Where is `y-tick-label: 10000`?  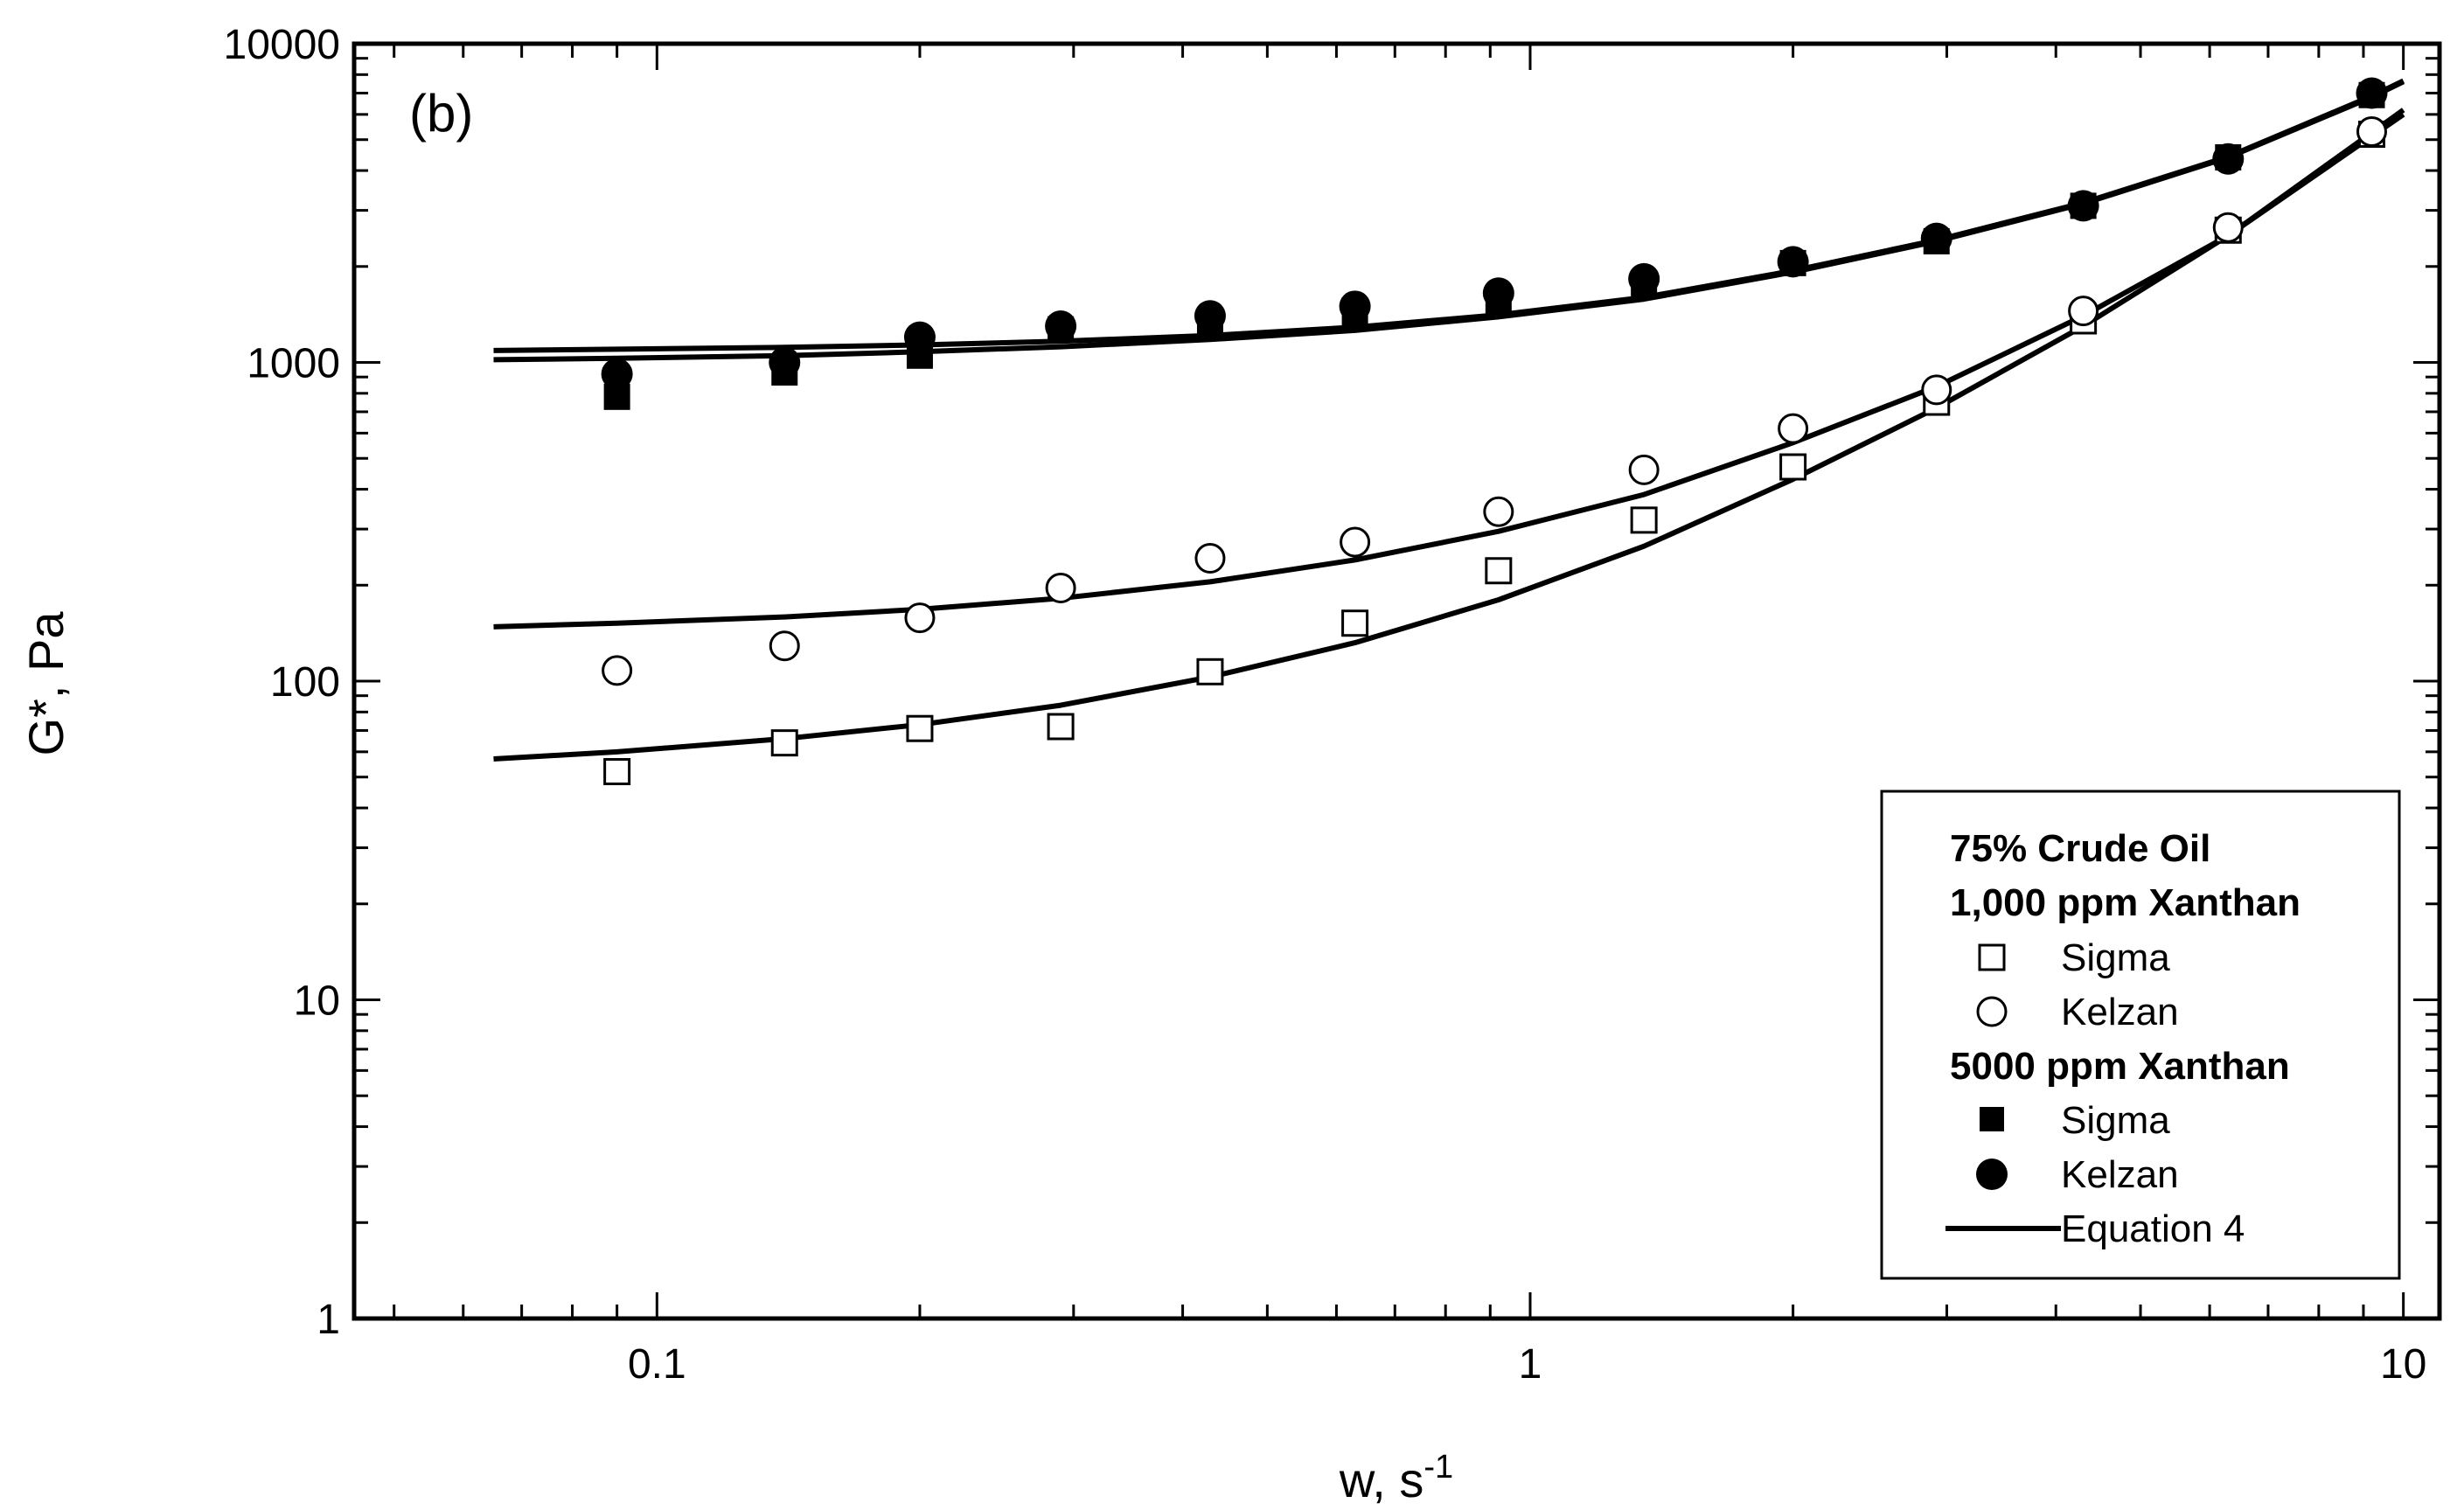
y-tick-label: 10000 is located at coordinates (282, 45).